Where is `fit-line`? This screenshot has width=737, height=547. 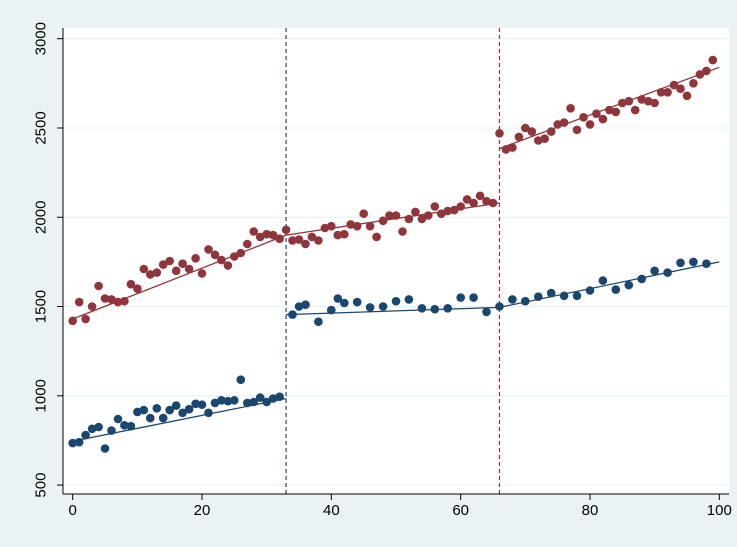 fit-line is located at coordinates (393, 311).